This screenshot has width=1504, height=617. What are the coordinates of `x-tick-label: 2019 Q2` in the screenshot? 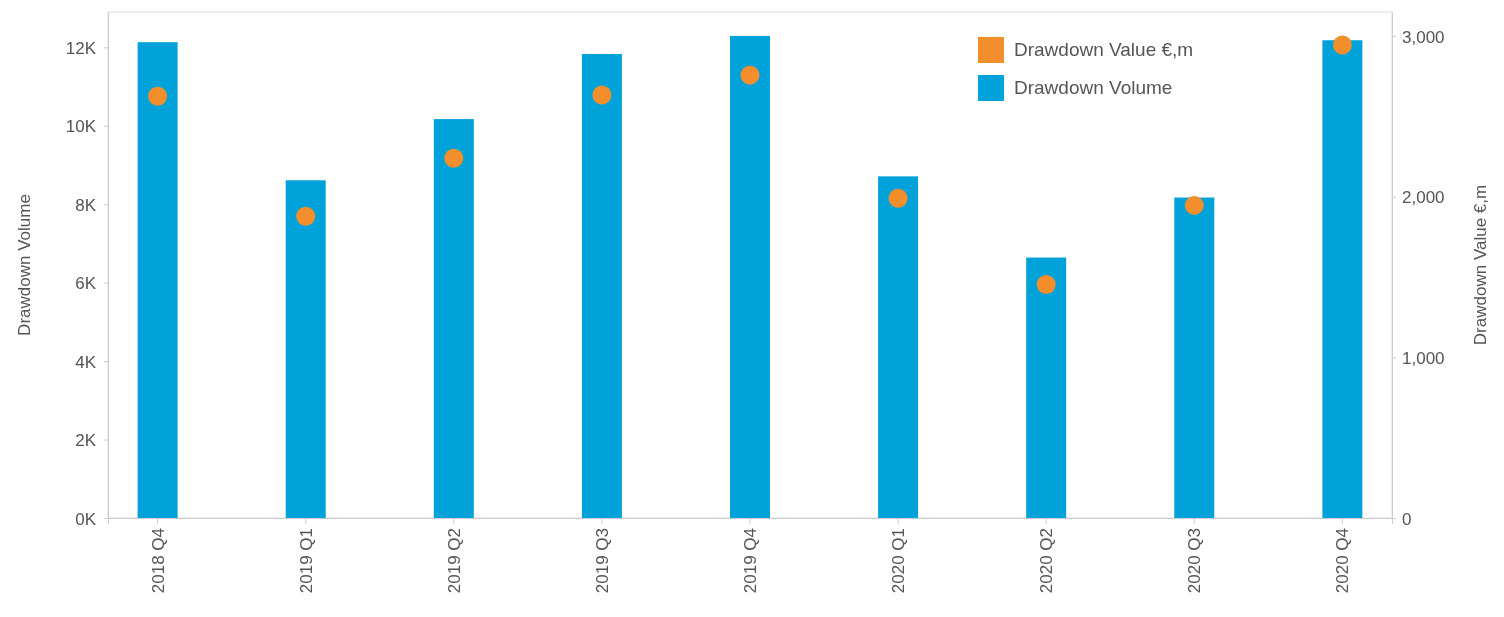 It's located at (454, 561).